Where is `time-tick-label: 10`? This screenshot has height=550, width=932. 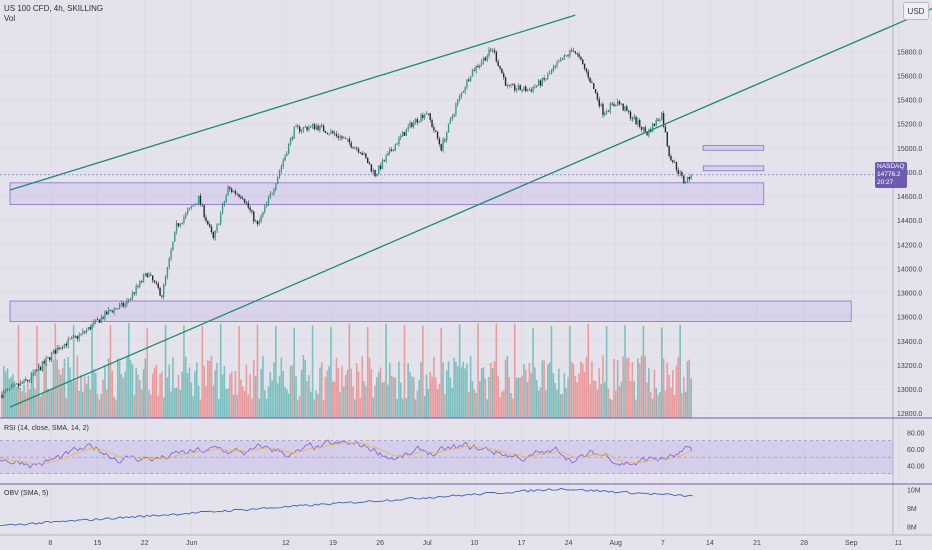
time-tick-label: 10 is located at coordinates (474, 543).